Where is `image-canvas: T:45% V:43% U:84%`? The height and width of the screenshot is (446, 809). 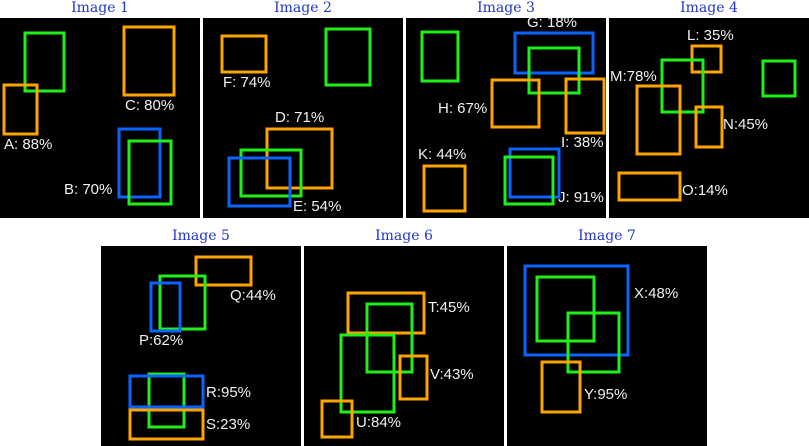 image-canvas: T:45% V:43% U:84% is located at coordinates (404, 346).